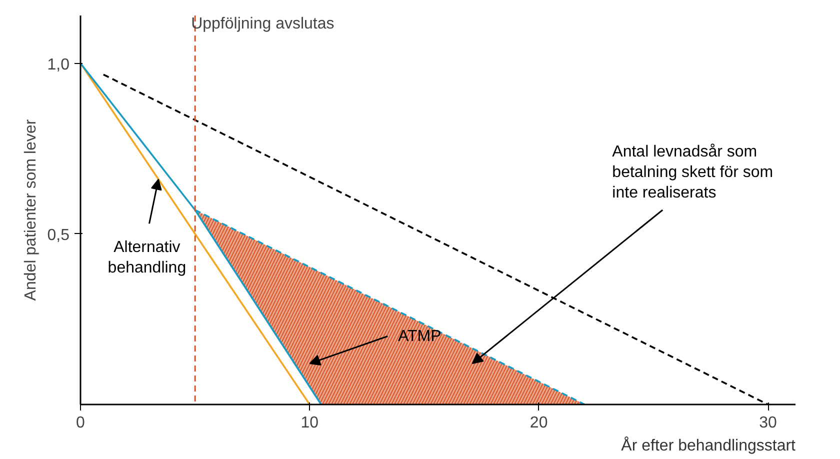  I want to click on x-tick-label: 0, so click(81, 423).